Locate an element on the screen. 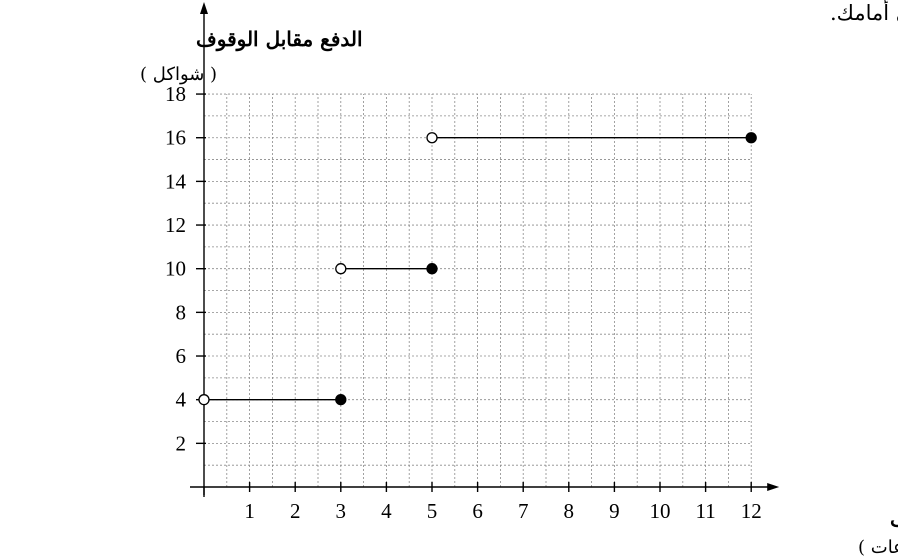 Image resolution: width=898 pixels, height=560 pixels. x-tick-label: 1 is located at coordinates (249, 511).